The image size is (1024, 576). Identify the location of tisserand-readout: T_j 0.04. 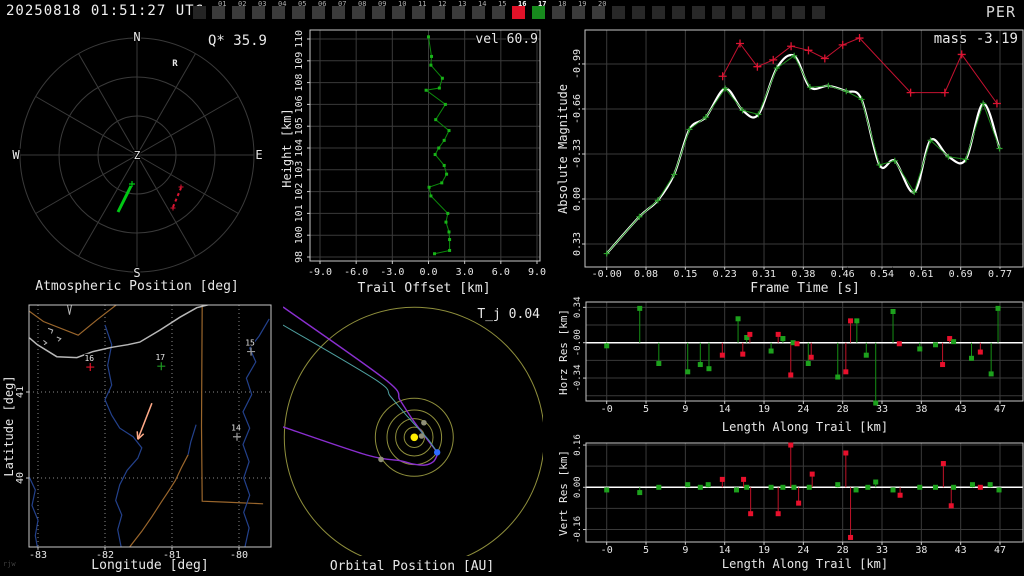
(508, 314).